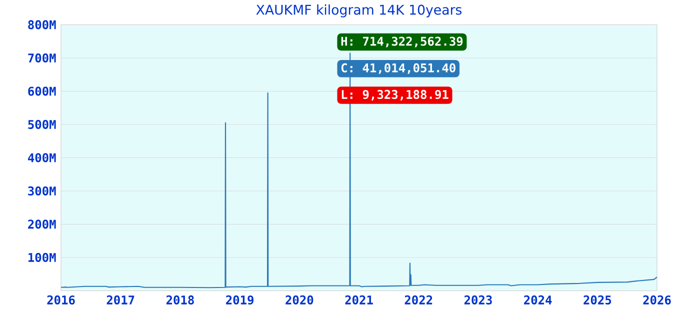  What do you see at coordinates (42, 25) in the screenshot?
I see `y-tick-label: 800M` at bounding box center [42, 25].